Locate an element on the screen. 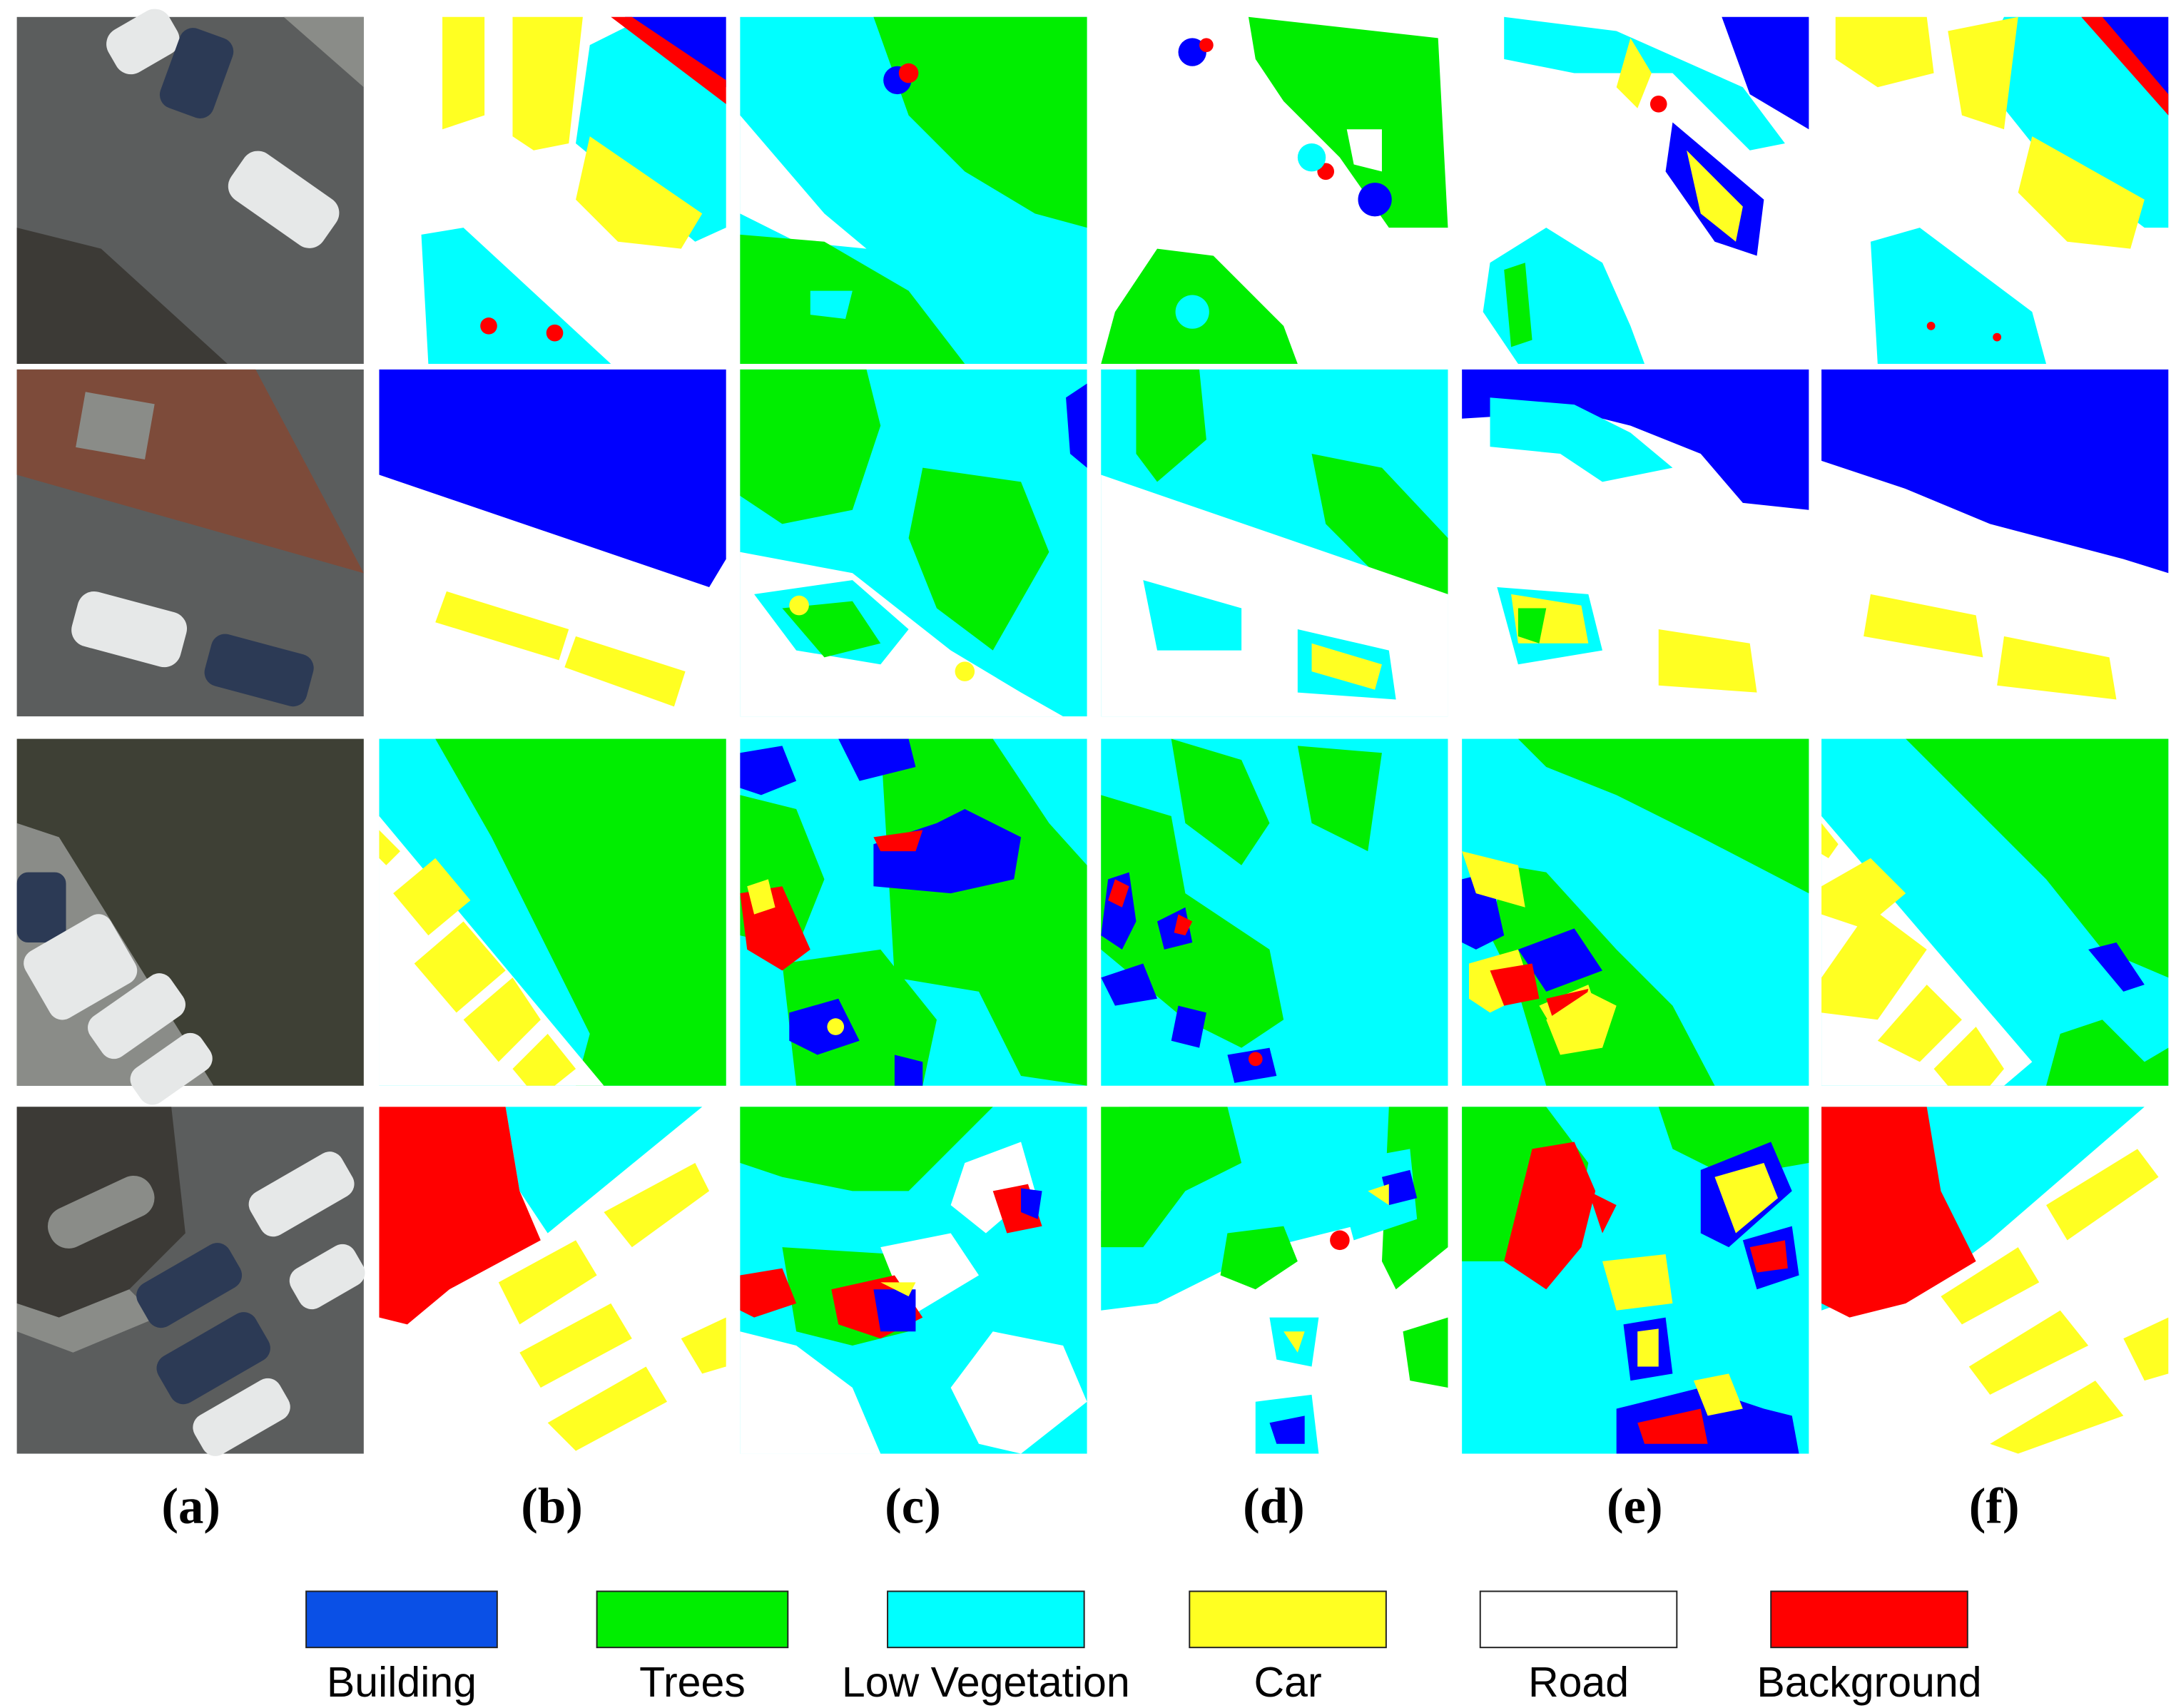  panel-label: (c) is located at coordinates (913, 1506).